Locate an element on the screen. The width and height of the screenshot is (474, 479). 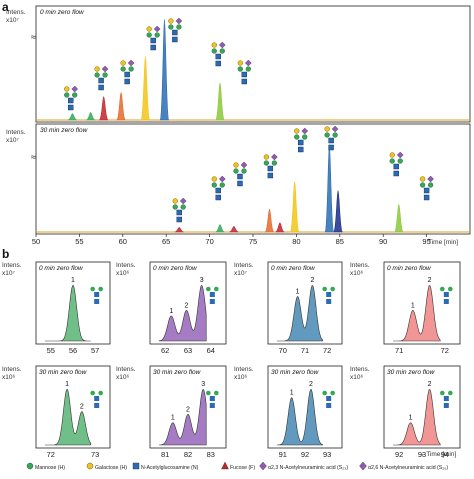
x-tick-label: 50 is located at coordinates (36, 241).